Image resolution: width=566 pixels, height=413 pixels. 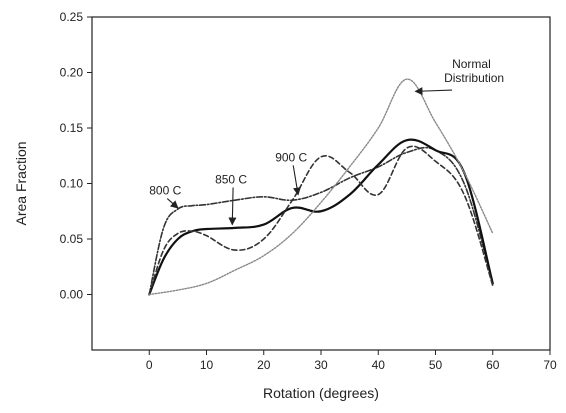 What do you see at coordinates (471, 64) in the screenshot?
I see `annotation-word: Normal` at bounding box center [471, 64].